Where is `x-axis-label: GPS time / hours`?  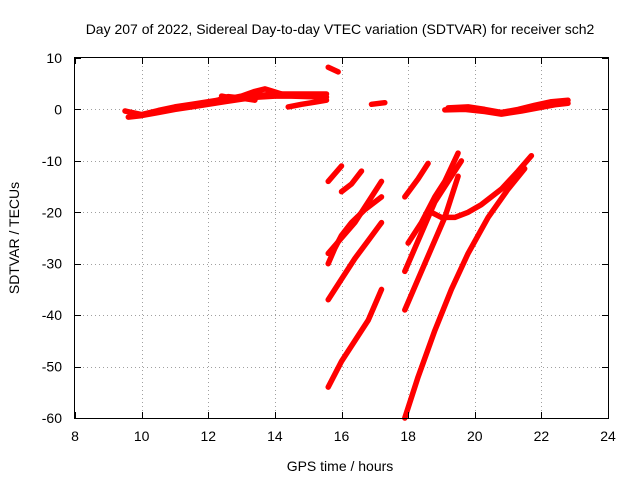 x-axis-label: GPS time / hours is located at coordinates (340, 466).